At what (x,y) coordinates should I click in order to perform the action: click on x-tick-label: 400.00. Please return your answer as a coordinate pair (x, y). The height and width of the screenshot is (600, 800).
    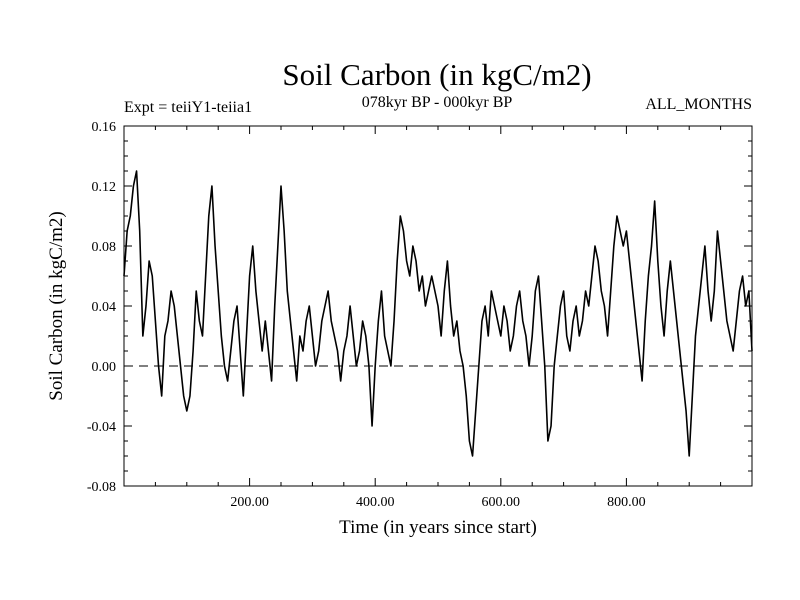
    Looking at the image, I should click on (375, 502).